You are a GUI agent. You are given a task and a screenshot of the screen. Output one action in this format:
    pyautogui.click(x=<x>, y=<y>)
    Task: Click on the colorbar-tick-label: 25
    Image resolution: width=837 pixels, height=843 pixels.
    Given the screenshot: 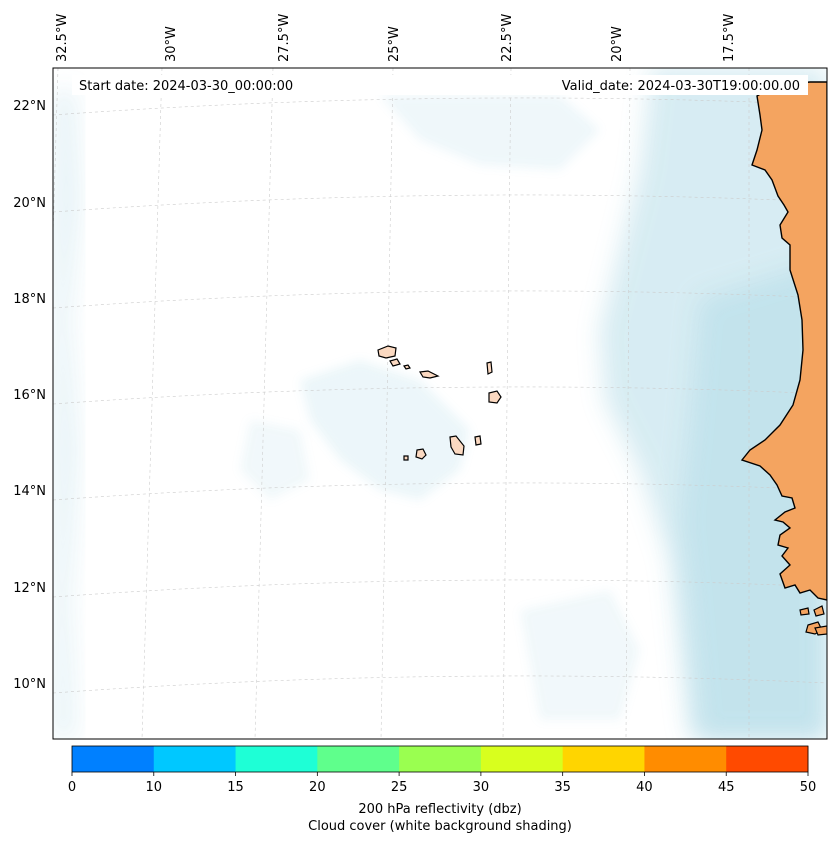 What is the action you would take?
    pyautogui.click(x=399, y=787)
    